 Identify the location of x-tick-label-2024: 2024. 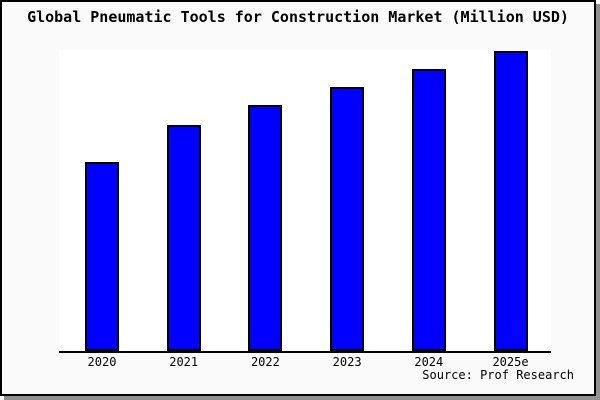
(429, 362).